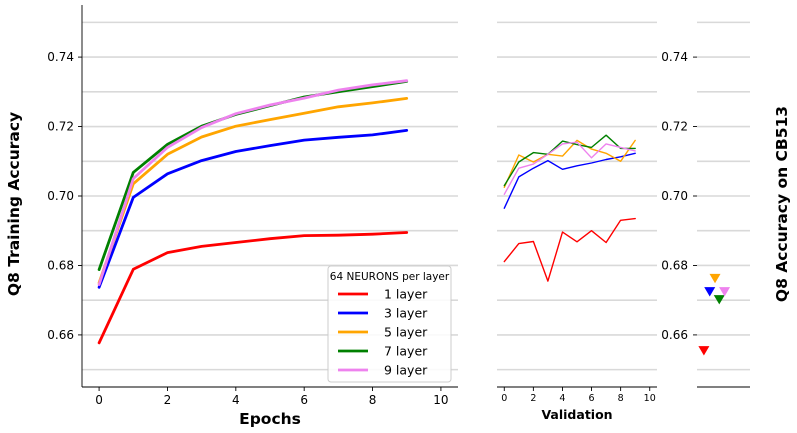  I want to click on legend-label: 1 layer, so click(406, 294).